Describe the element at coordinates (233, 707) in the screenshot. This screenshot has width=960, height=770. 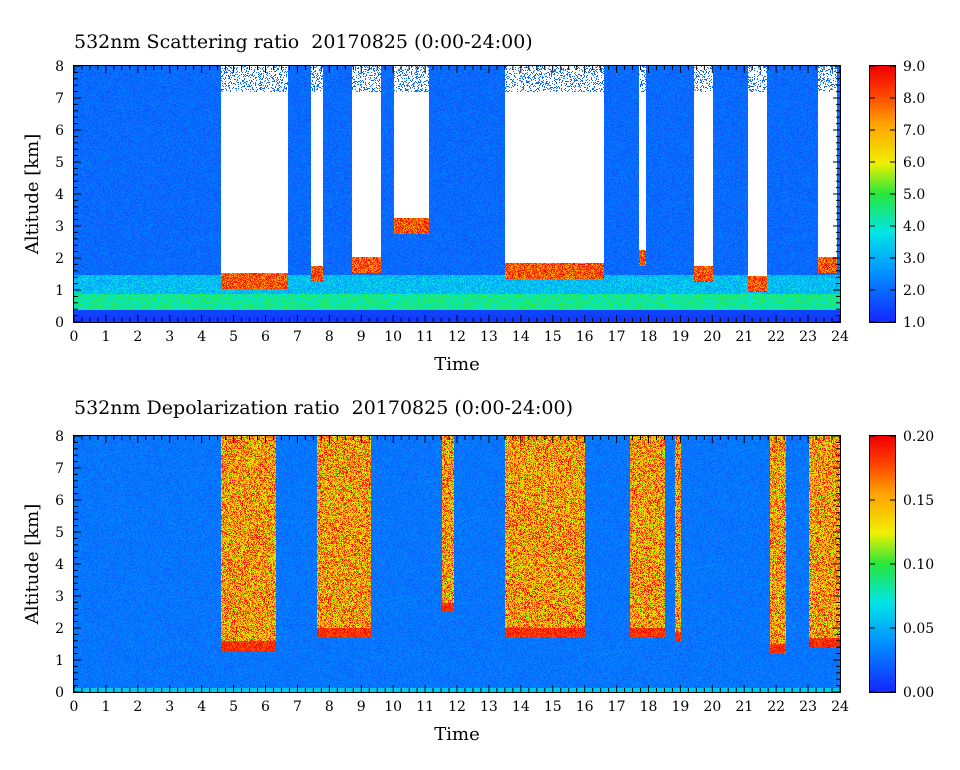
I see `depolarization-x-tick-label: 5` at that location.